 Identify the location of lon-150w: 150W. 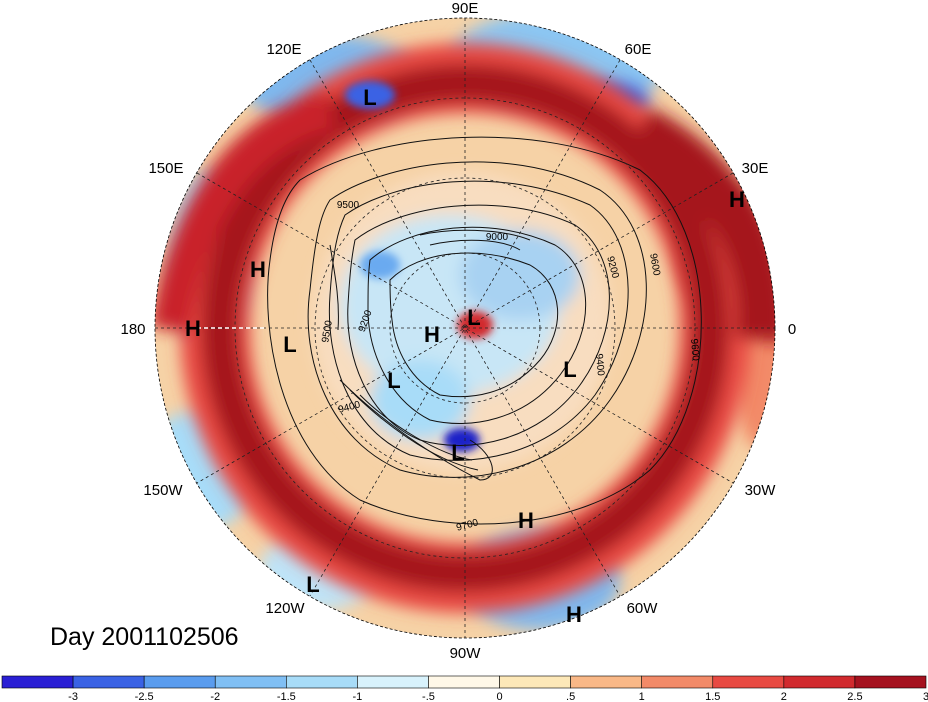
(163, 490).